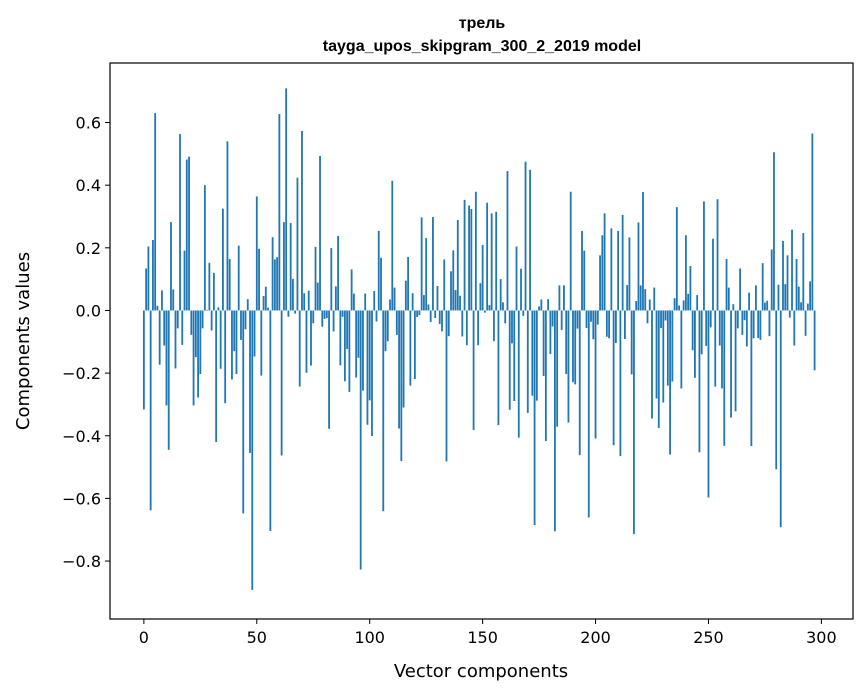 The image size is (867, 696). Describe the element at coordinates (482, 637) in the screenshot. I see `x-tick-label: 150` at that location.